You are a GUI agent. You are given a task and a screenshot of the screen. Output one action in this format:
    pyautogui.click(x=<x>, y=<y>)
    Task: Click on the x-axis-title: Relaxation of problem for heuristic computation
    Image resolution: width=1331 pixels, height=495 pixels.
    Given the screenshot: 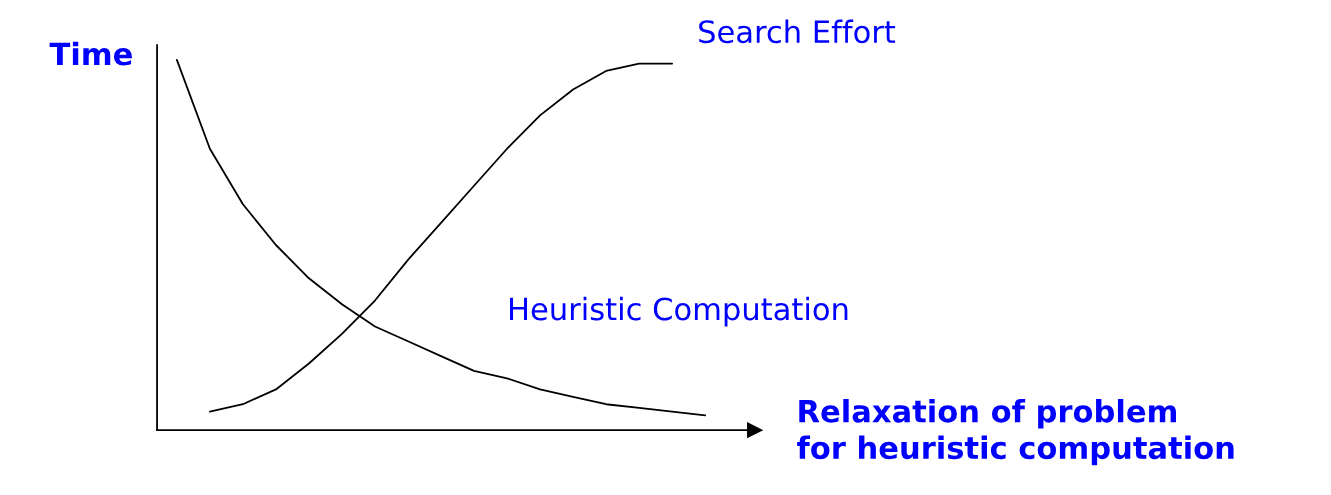 What is the action you would take?
    pyautogui.click(x=1015, y=432)
    